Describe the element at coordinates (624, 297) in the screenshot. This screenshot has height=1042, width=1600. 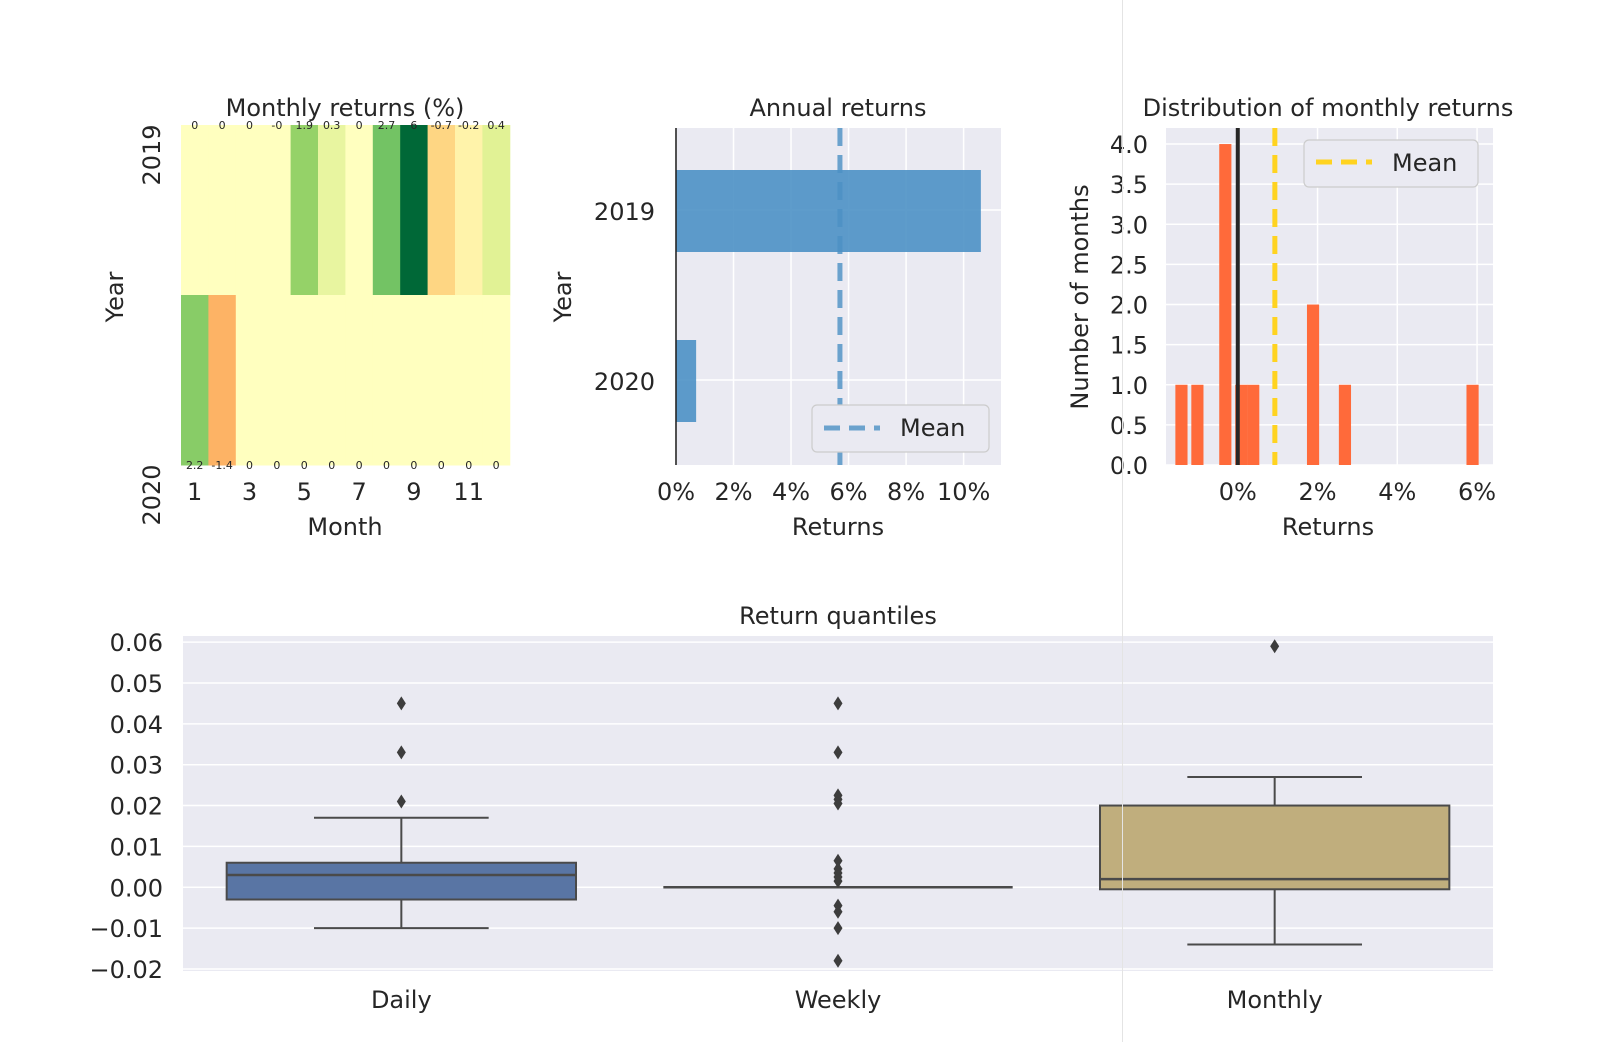
I see `annual-y-ticks: 2019 2020` at that location.